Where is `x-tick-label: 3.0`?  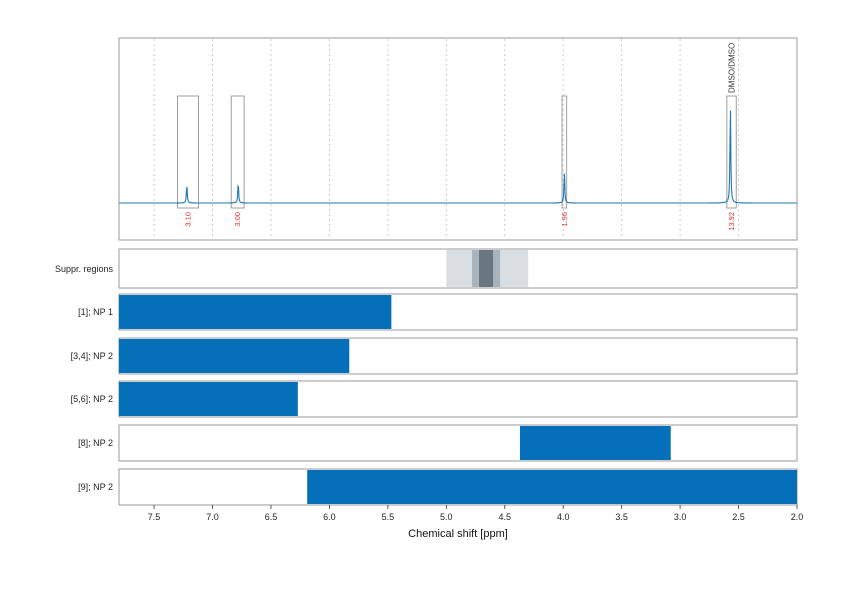 x-tick-label: 3.0 is located at coordinates (680, 517).